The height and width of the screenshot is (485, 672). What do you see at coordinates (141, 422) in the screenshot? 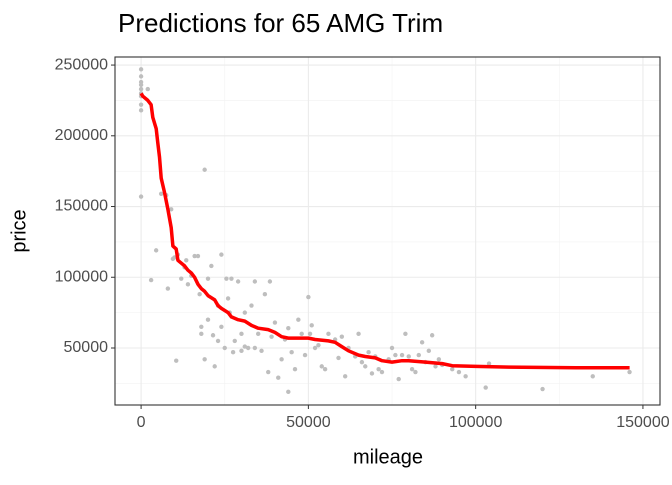
I see `x-tick-label: 0` at bounding box center [141, 422].